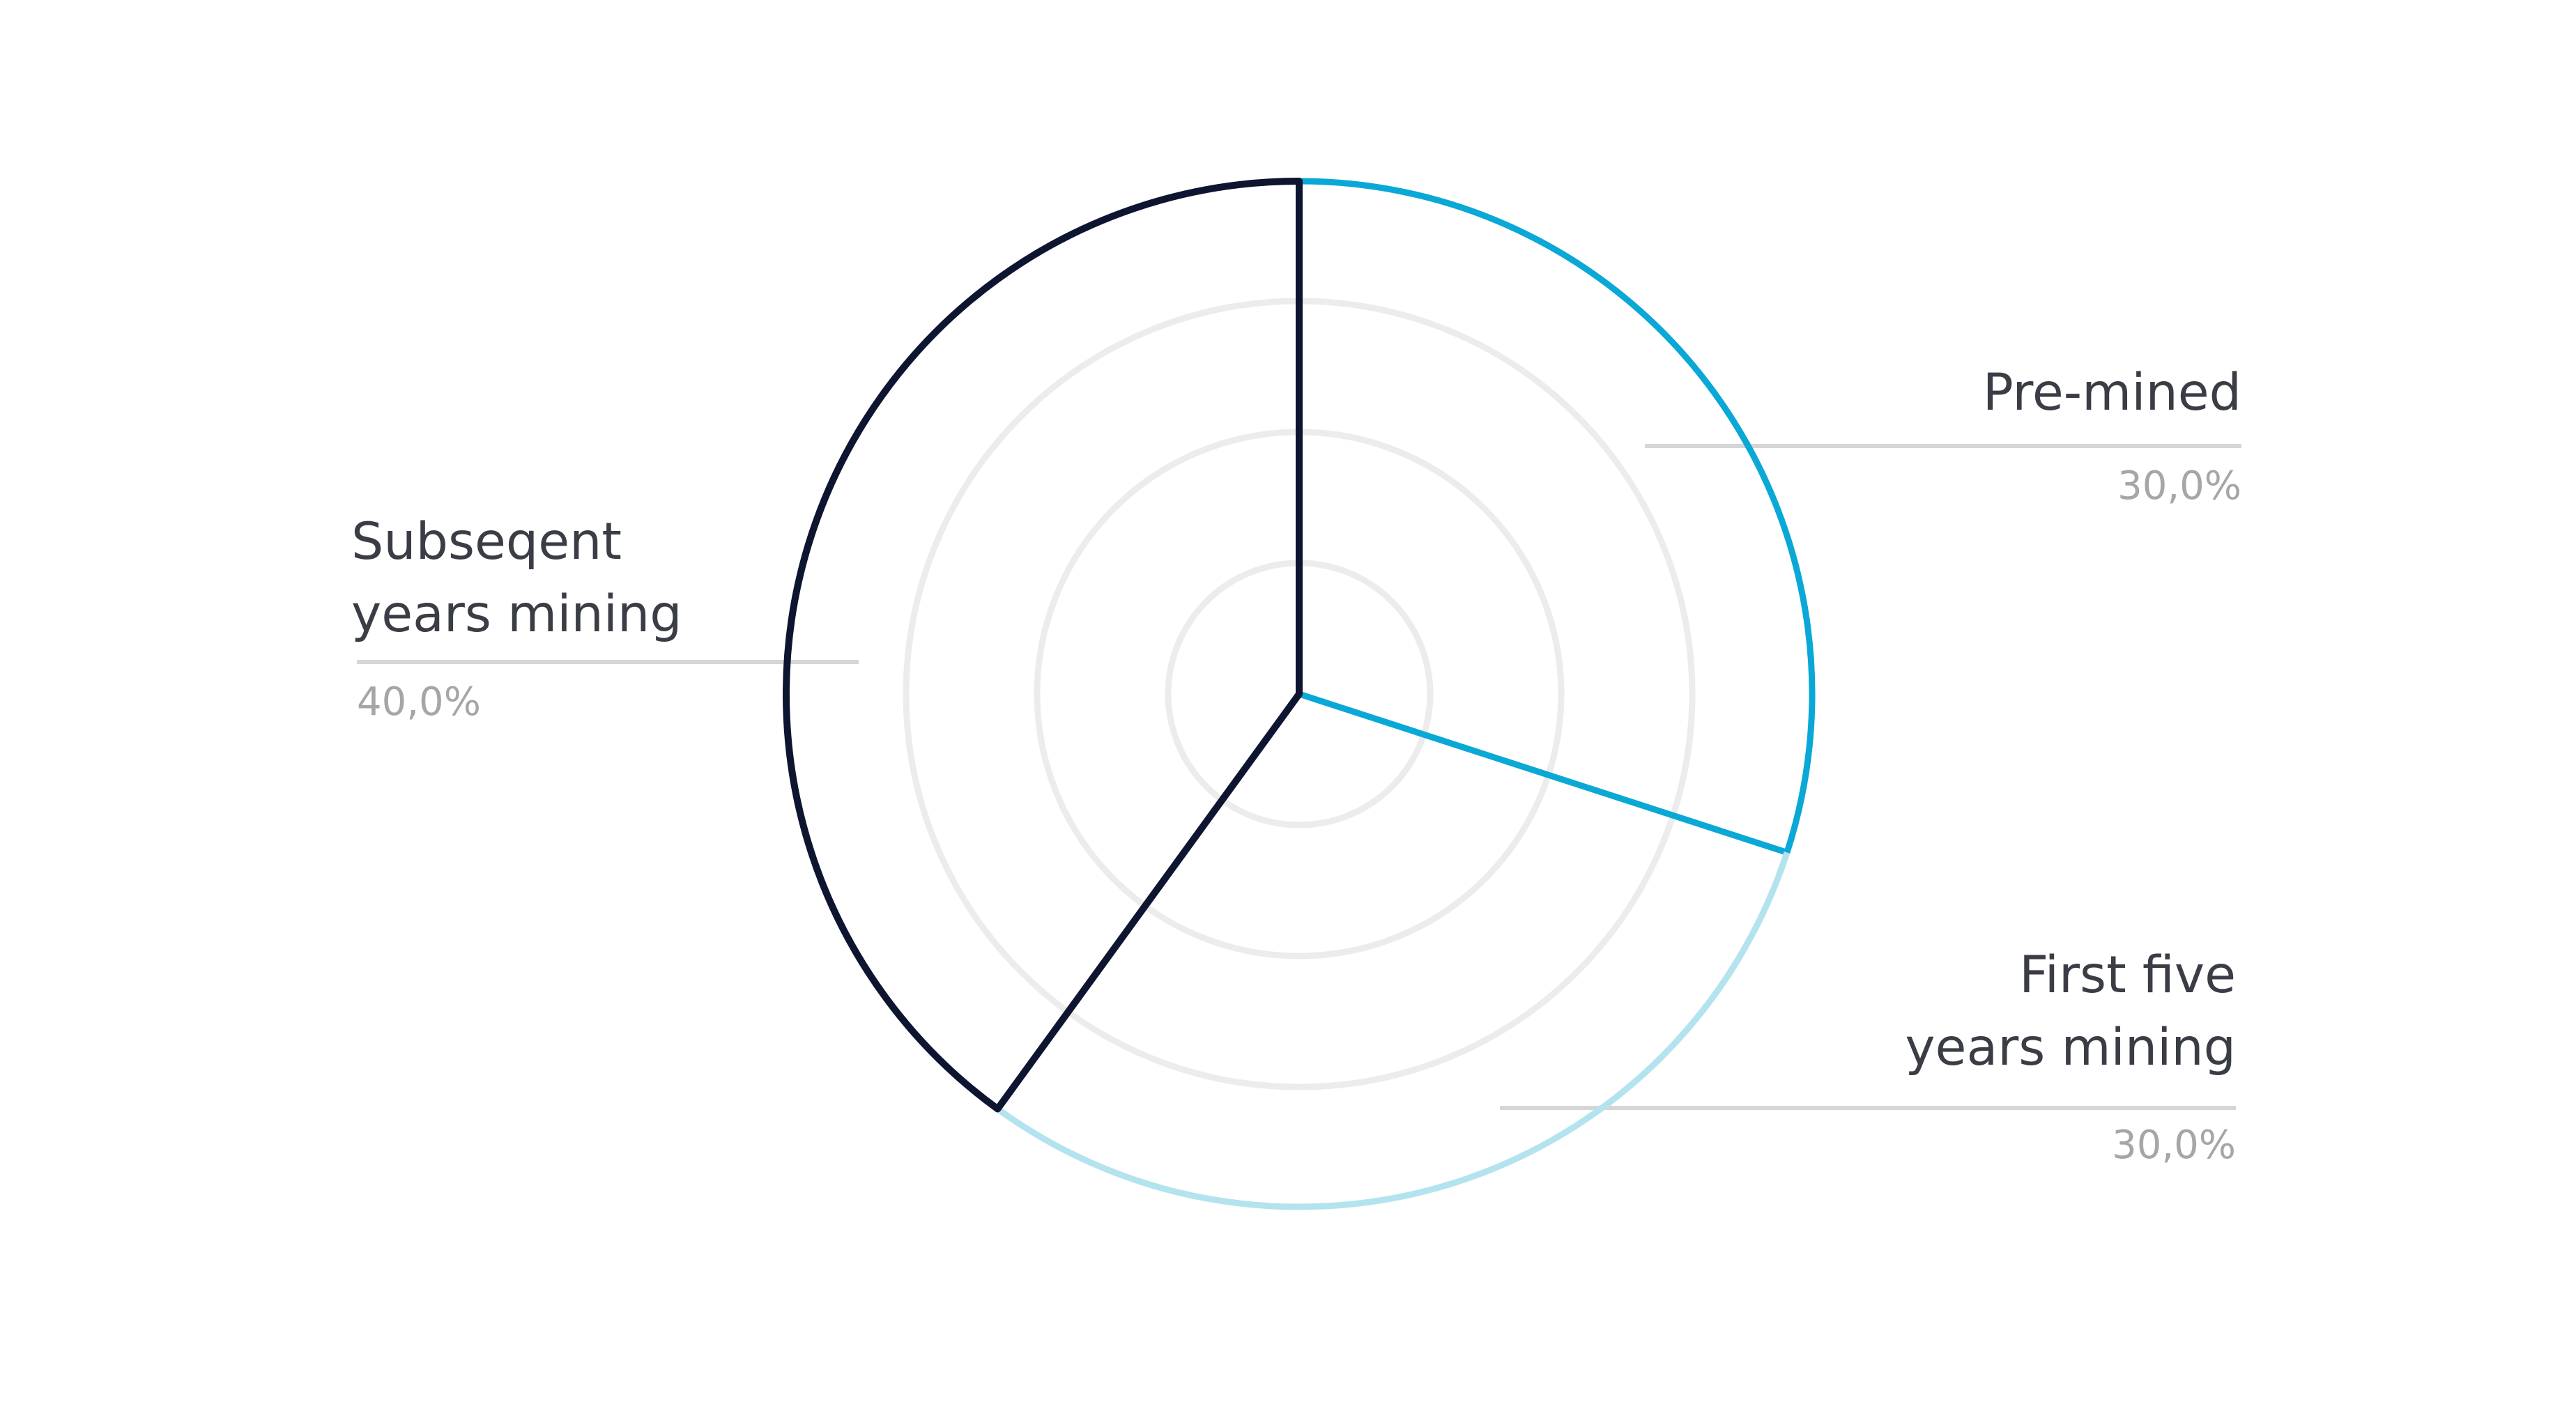 The width and height of the screenshot is (2576, 1411). I want to click on slice-label-line: First five, so click(2127, 975).